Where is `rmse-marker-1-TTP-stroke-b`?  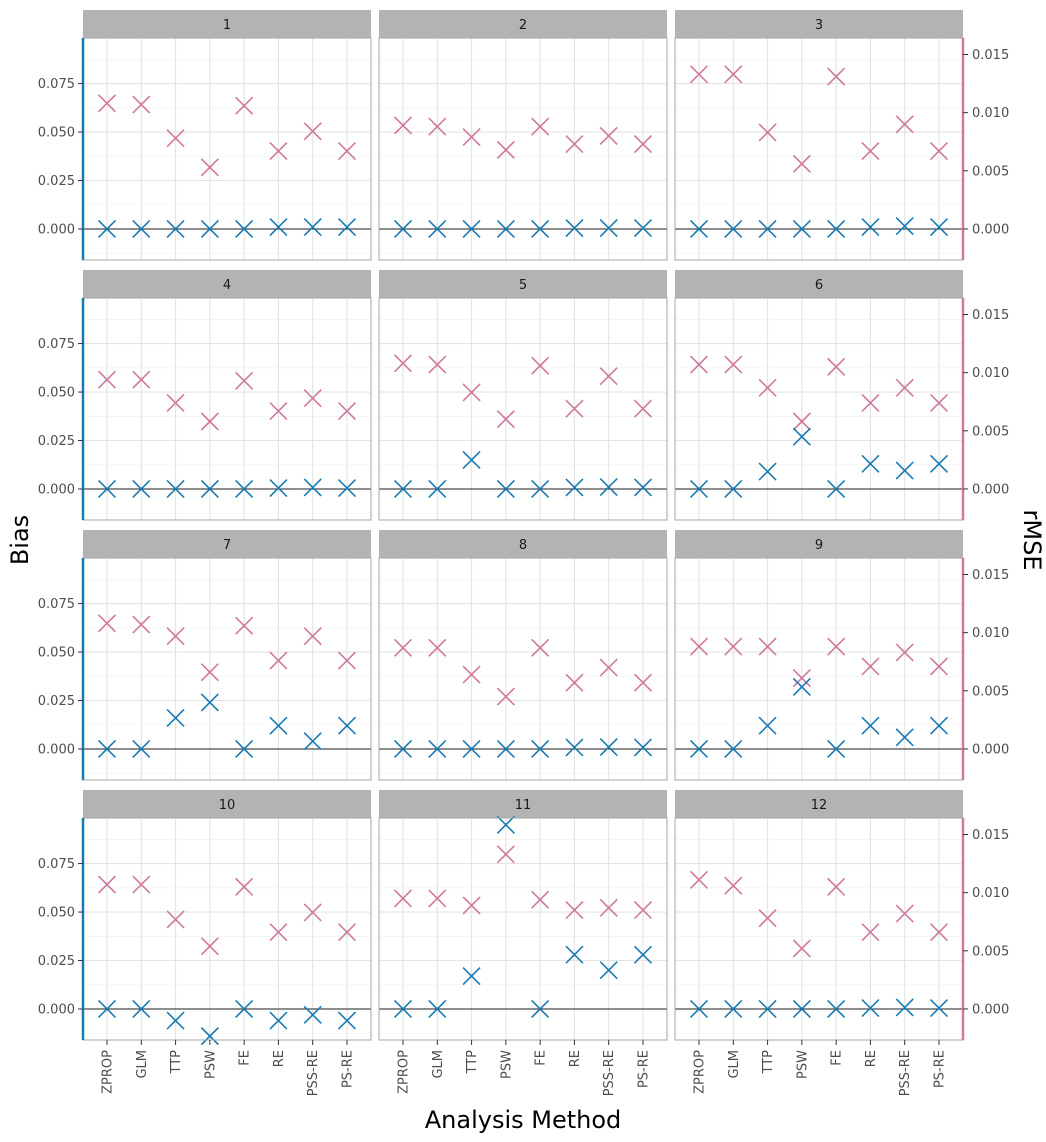
rmse-marker-1-TTP-stroke-b is located at coordinates (175, 138).